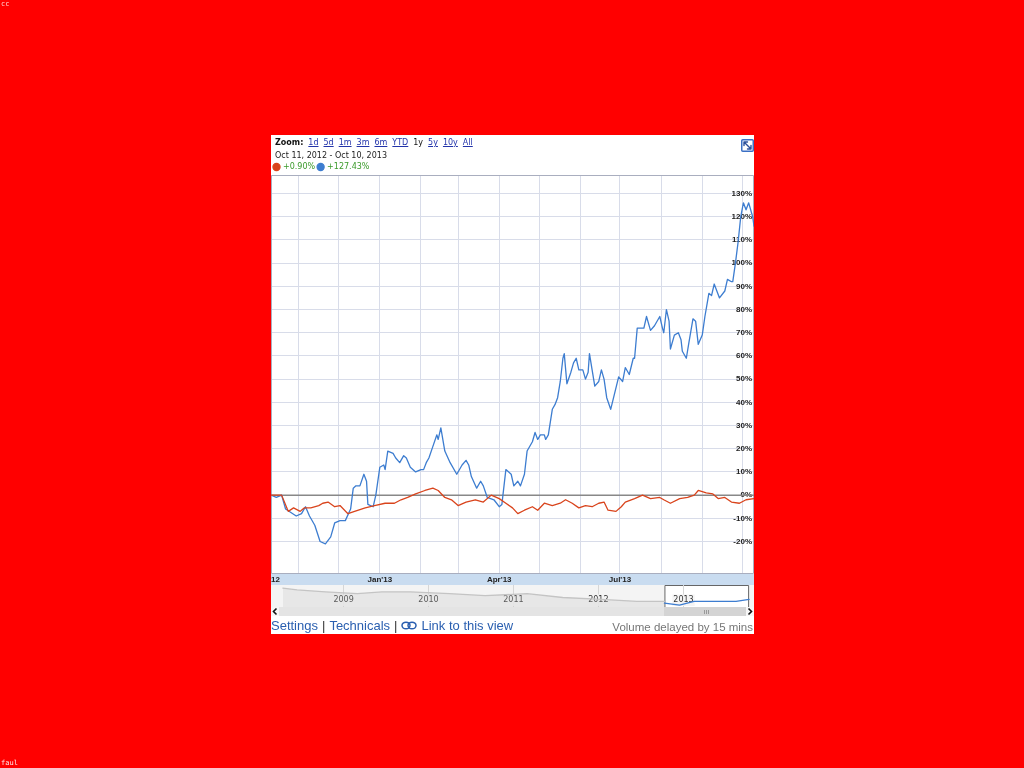 The height and width of the screenshot is (768, 1024). What do you see at coordinates (682, 627) in the screenshot?
I see `text: Volume delayed by 15 mins` at bounding box center [682, 627].